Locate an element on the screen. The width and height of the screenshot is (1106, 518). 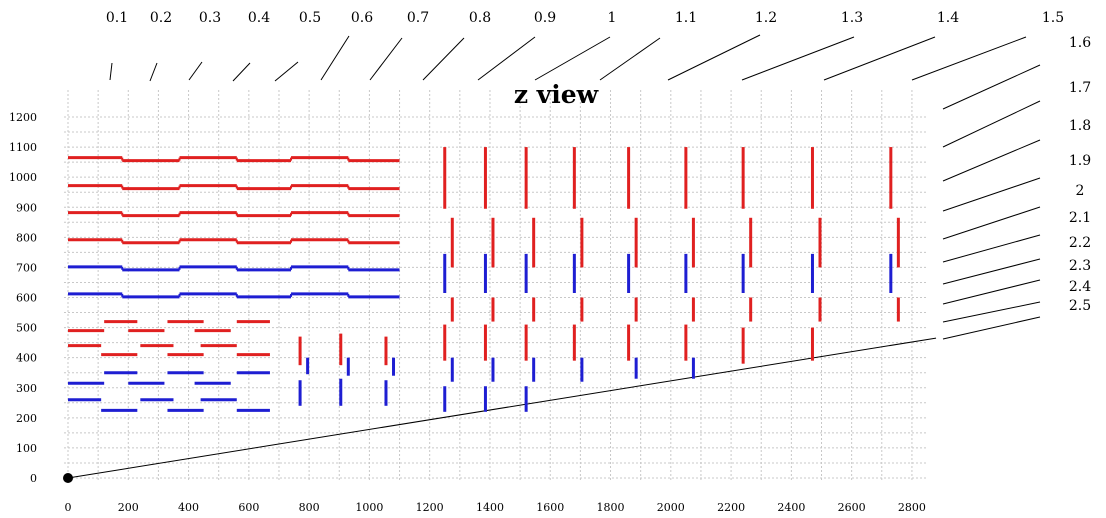
y-tick-label: 500 is located at coordinates (26, 328).